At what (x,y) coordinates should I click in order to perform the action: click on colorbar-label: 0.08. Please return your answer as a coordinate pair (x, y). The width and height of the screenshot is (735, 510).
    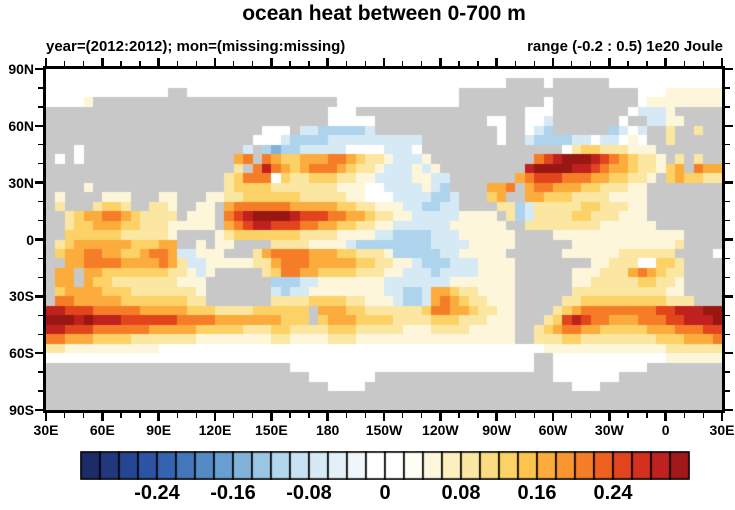
    Looking at the image, I should click on (461, 493).